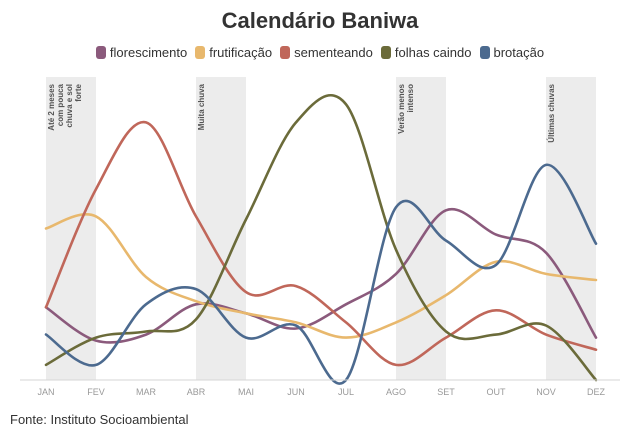 The height and width of the screenshot is (431, 640). What do you see at coordinates (96, 392) in the screenshot?
I see `x-tick-label: FEV` at bounding box center [96, 392].